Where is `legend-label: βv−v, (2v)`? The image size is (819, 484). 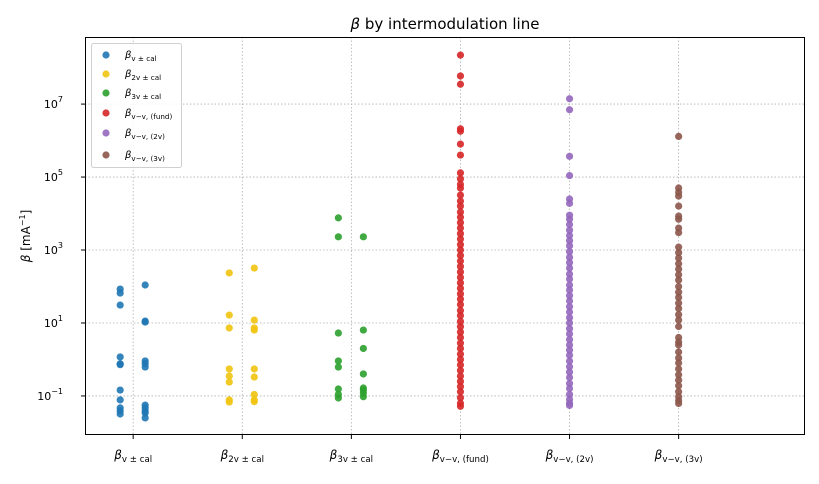 legend-label: βv−v, (2v) is located at coordinates (144, 134).